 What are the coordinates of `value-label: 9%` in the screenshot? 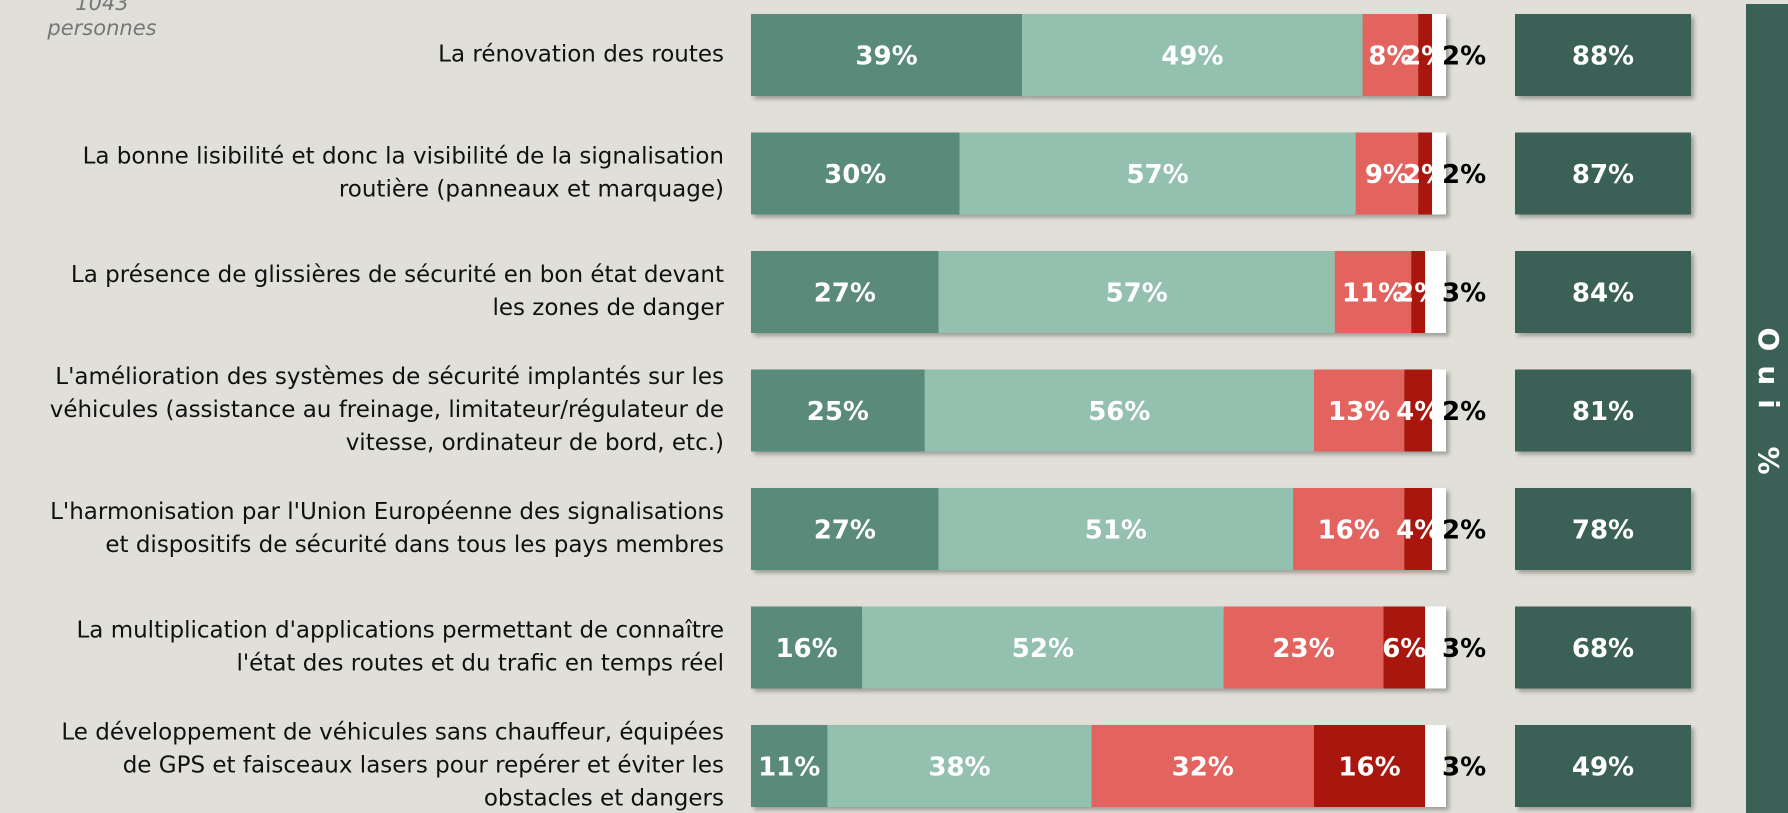 It's located at (1387, 175).